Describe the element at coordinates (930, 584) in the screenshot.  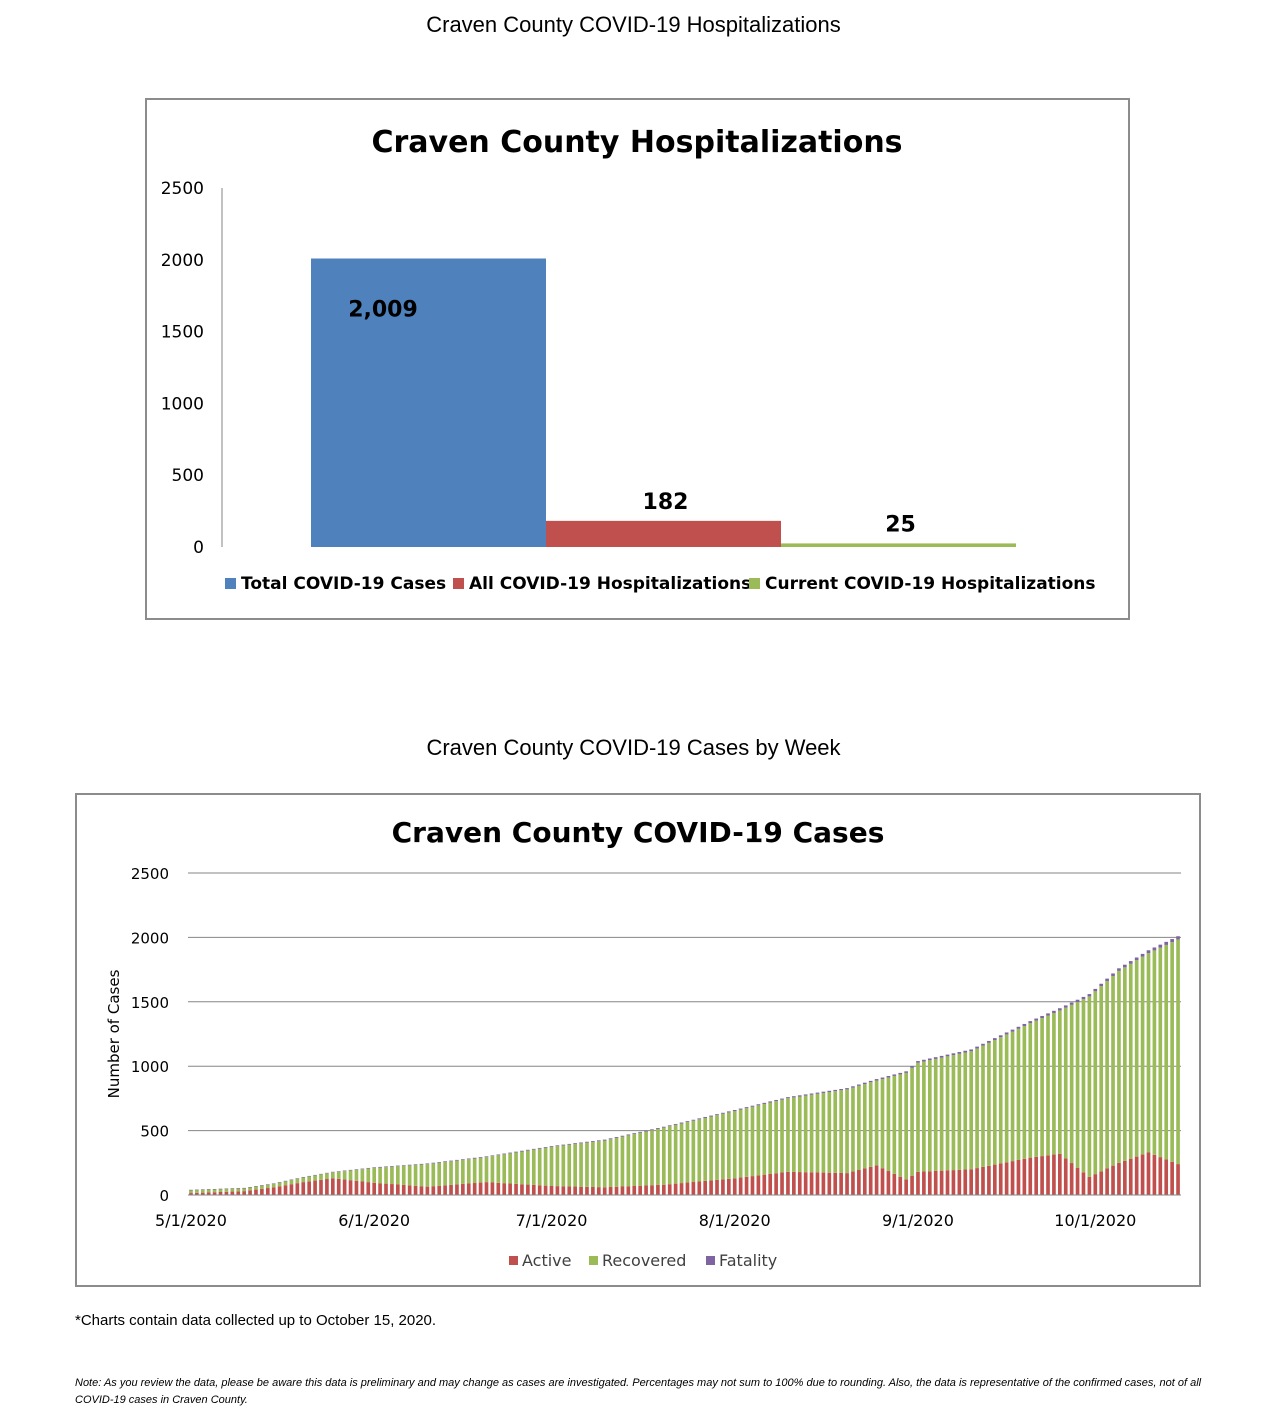
I see `legend-label: Current COVID-19 Hospitalizations` at that location.